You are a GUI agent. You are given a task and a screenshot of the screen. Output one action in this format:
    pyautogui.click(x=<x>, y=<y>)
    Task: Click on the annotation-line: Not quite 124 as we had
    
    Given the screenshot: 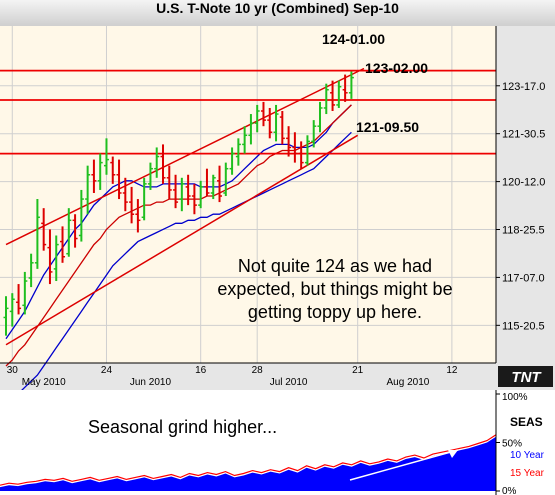 What is the action you would take?
    pyautogui.click(x=335, y=266)
    